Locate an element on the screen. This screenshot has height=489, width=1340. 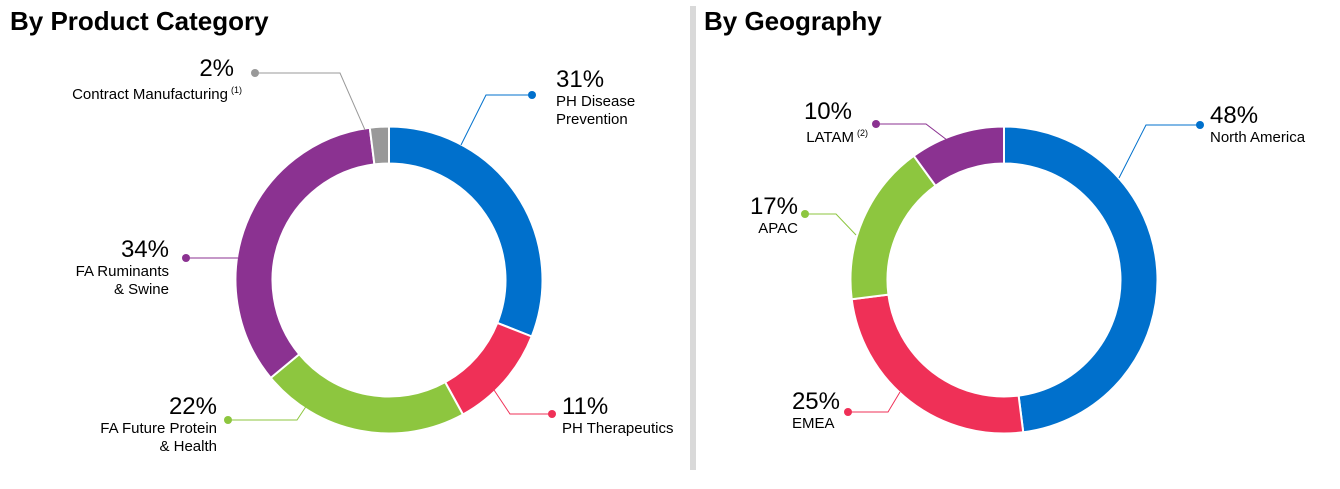
slice-pct: 48% is located at coordinates (1234, 115).